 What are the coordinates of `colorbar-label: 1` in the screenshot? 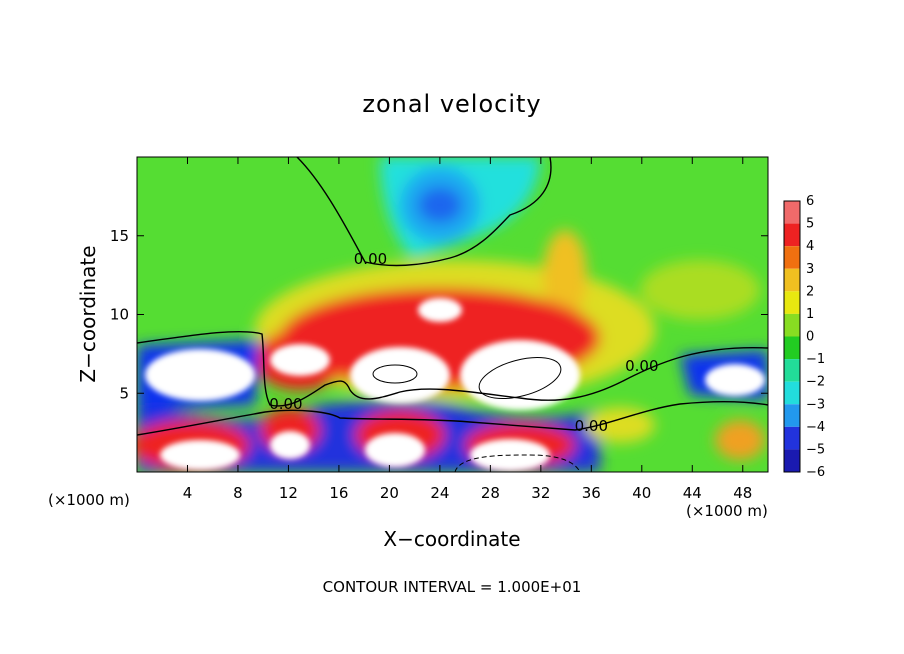 It's located at (810, 314).